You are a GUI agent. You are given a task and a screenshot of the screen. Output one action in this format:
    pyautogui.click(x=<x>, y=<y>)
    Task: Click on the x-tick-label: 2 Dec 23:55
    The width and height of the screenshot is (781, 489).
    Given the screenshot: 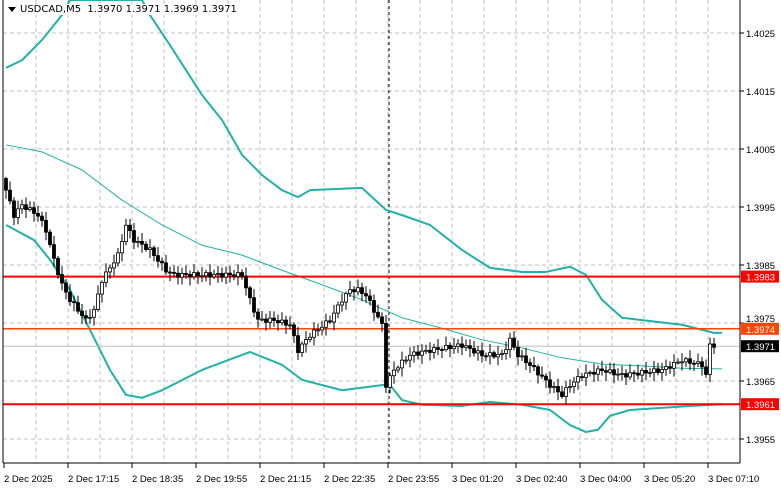 What is the action you would take?
    pyautogui.click(x=413, y=479)
    